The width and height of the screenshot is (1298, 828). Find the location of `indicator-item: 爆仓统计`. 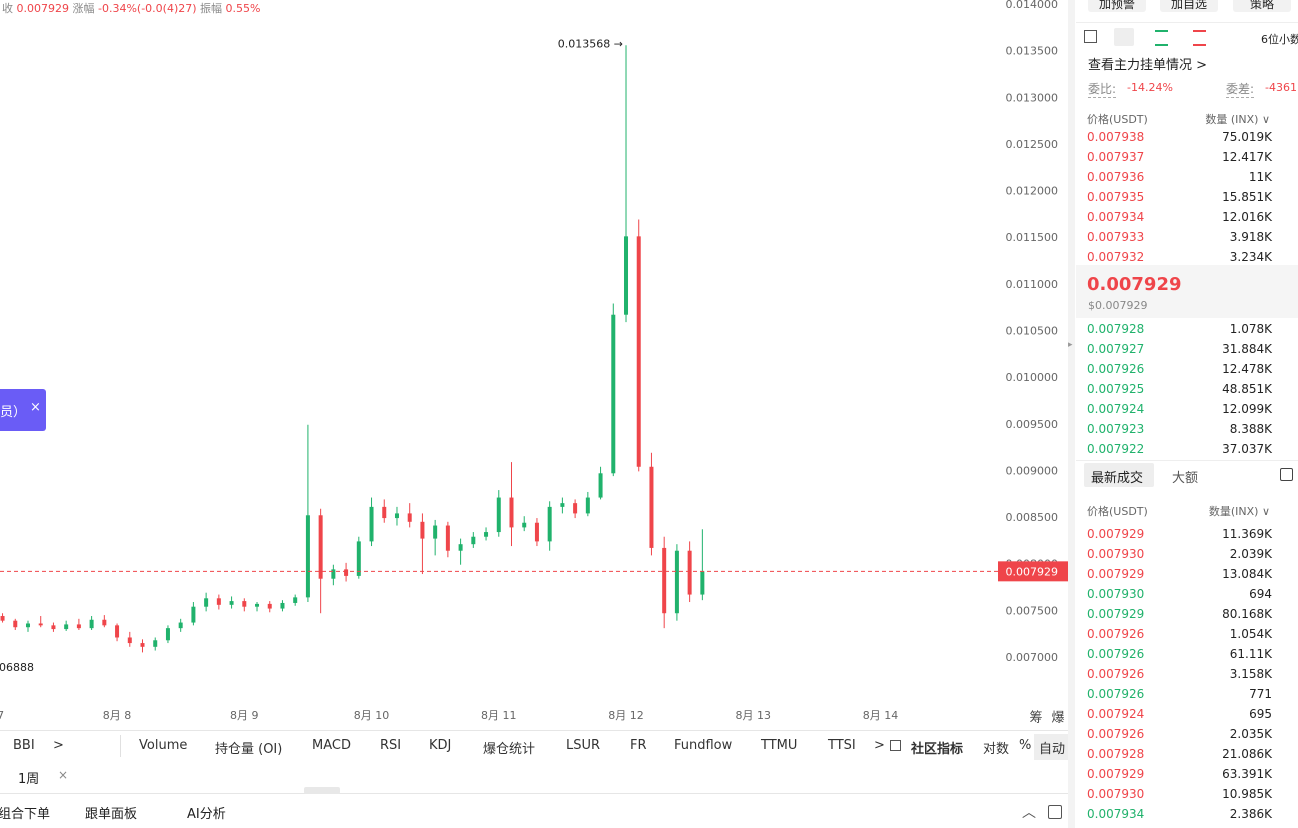

indicator-item: 爆仓统计 is located at coordinates (509, 749).